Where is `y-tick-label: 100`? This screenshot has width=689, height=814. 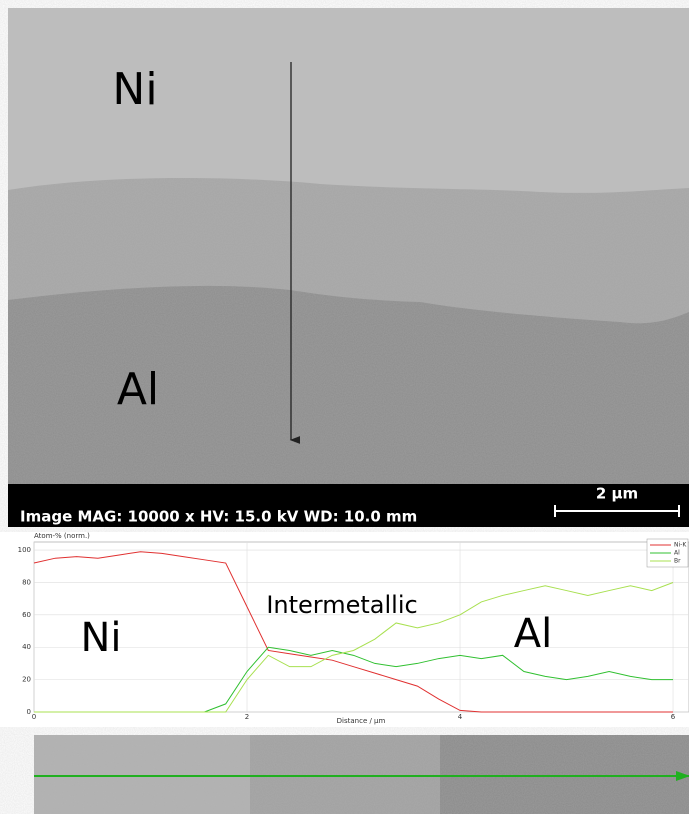
y-tick-label: 100 is located at coordinates (24, 550).